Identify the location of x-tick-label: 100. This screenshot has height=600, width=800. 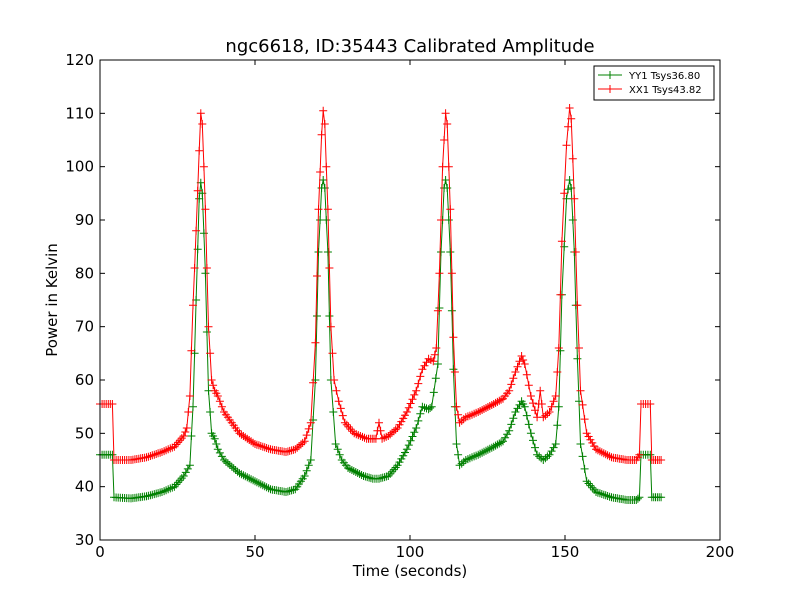
(410, 552).